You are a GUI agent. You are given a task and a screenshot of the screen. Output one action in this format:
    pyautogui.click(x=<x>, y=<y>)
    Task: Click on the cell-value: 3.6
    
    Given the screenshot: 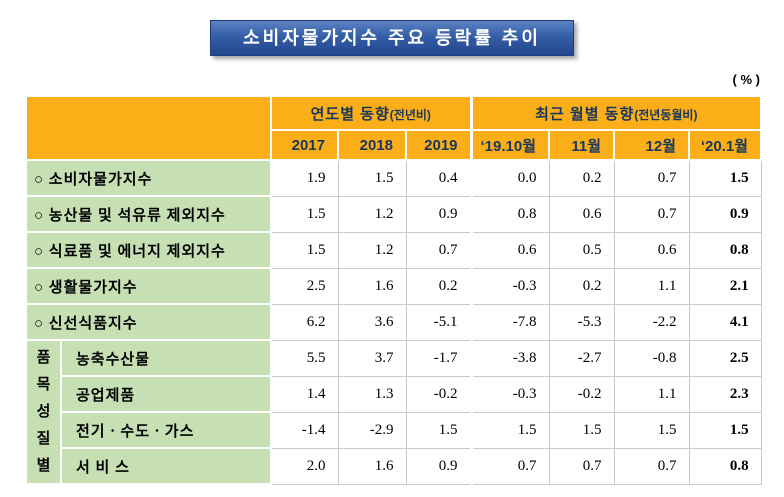 What is the action you would take?
    pyautogui.click(x=372, y=322)
    